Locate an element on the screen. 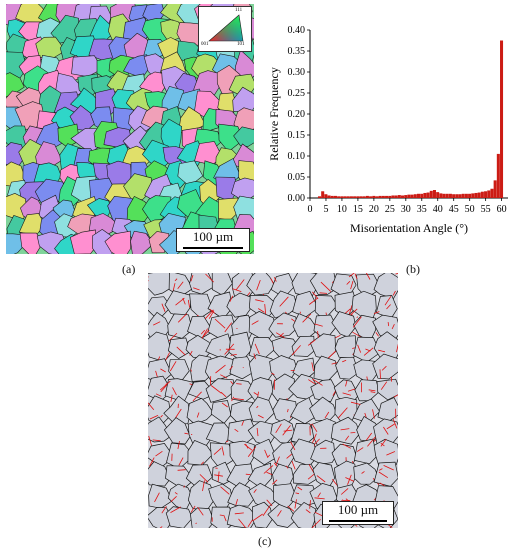 Image resolution: width=521 pixels, height=550 pixels. x-tick-label: 30 is located at coordinates (406, 209).